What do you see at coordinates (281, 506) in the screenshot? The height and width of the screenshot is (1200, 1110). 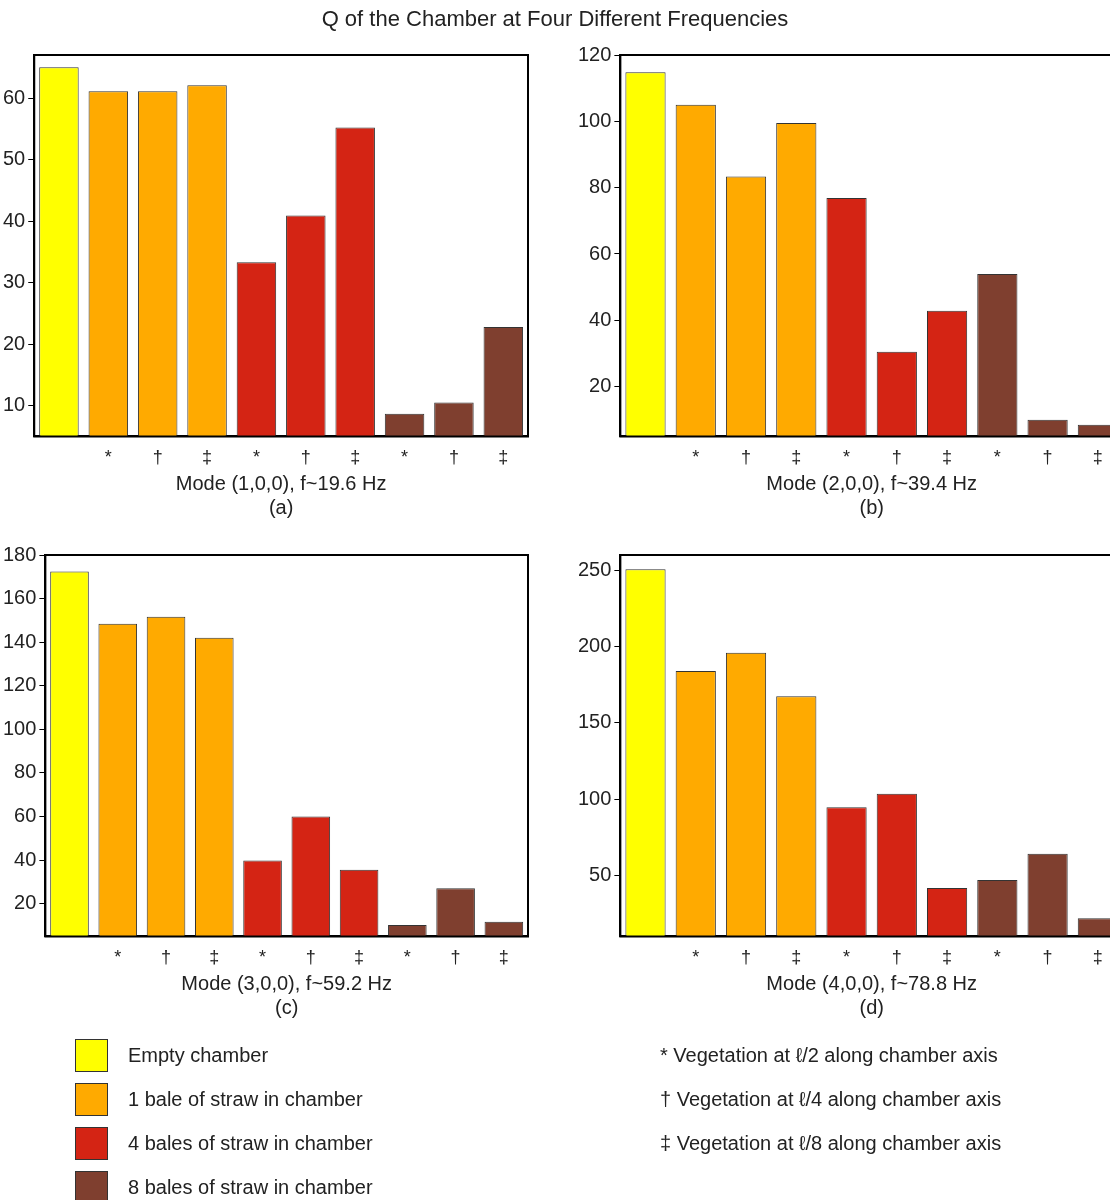 I see `text: (a)` at bounding box center [281, 506].